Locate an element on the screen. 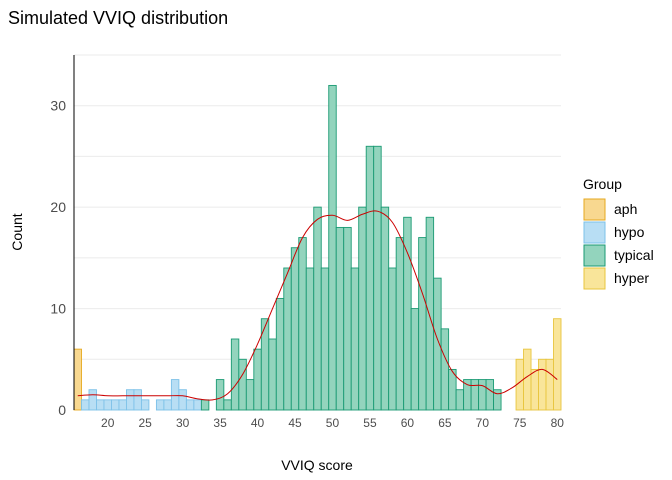 The height and width of the screenshot is (480, 672). x-tick-label: 45 is located at coordinates (295, 423).